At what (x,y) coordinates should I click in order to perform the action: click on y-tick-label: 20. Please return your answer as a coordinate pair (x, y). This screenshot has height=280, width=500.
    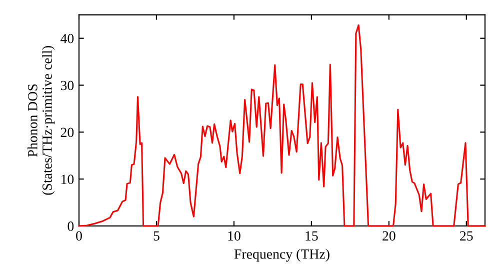
    Looking at the image, I should click on (67, 133).